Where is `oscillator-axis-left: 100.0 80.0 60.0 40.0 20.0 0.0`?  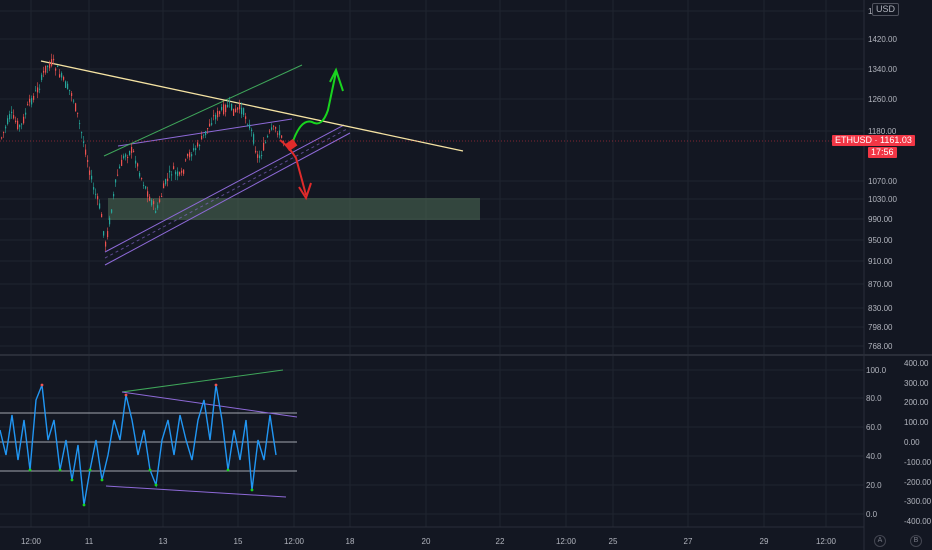
oscillator-axis-left: 100.0 80.0 60.0 40.0 20.0 0.0 is located at coordinates (876, 442).